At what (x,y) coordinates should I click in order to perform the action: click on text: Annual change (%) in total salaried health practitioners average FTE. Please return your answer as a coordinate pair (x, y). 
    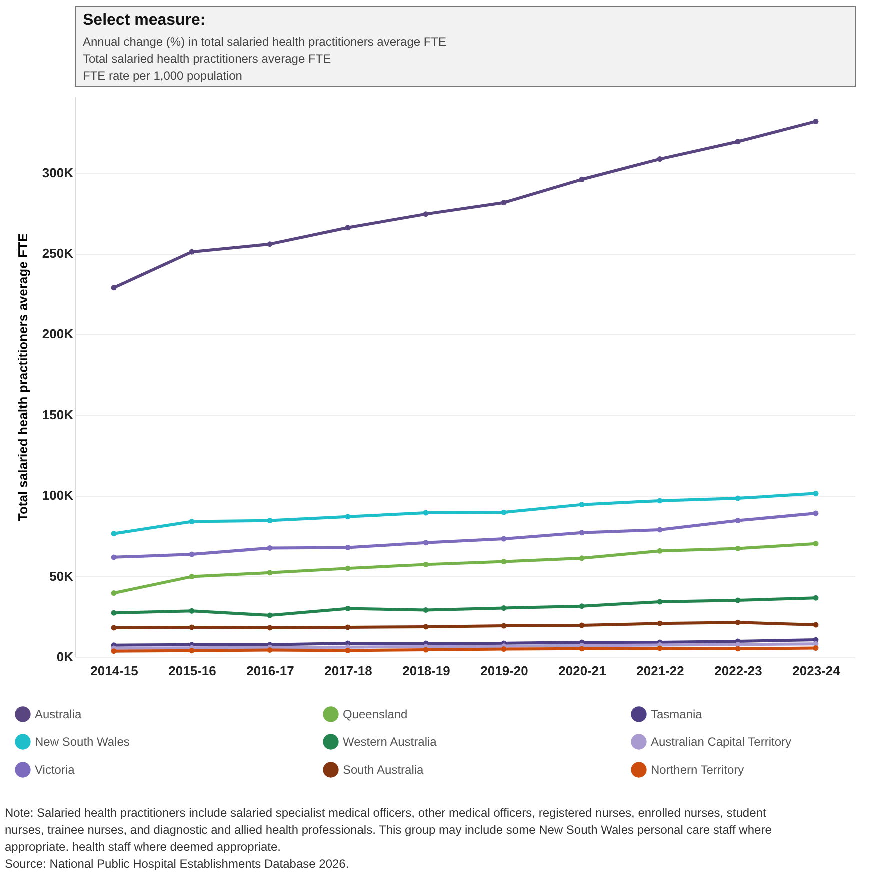
    Looking at the image, I should click on (265, 42).